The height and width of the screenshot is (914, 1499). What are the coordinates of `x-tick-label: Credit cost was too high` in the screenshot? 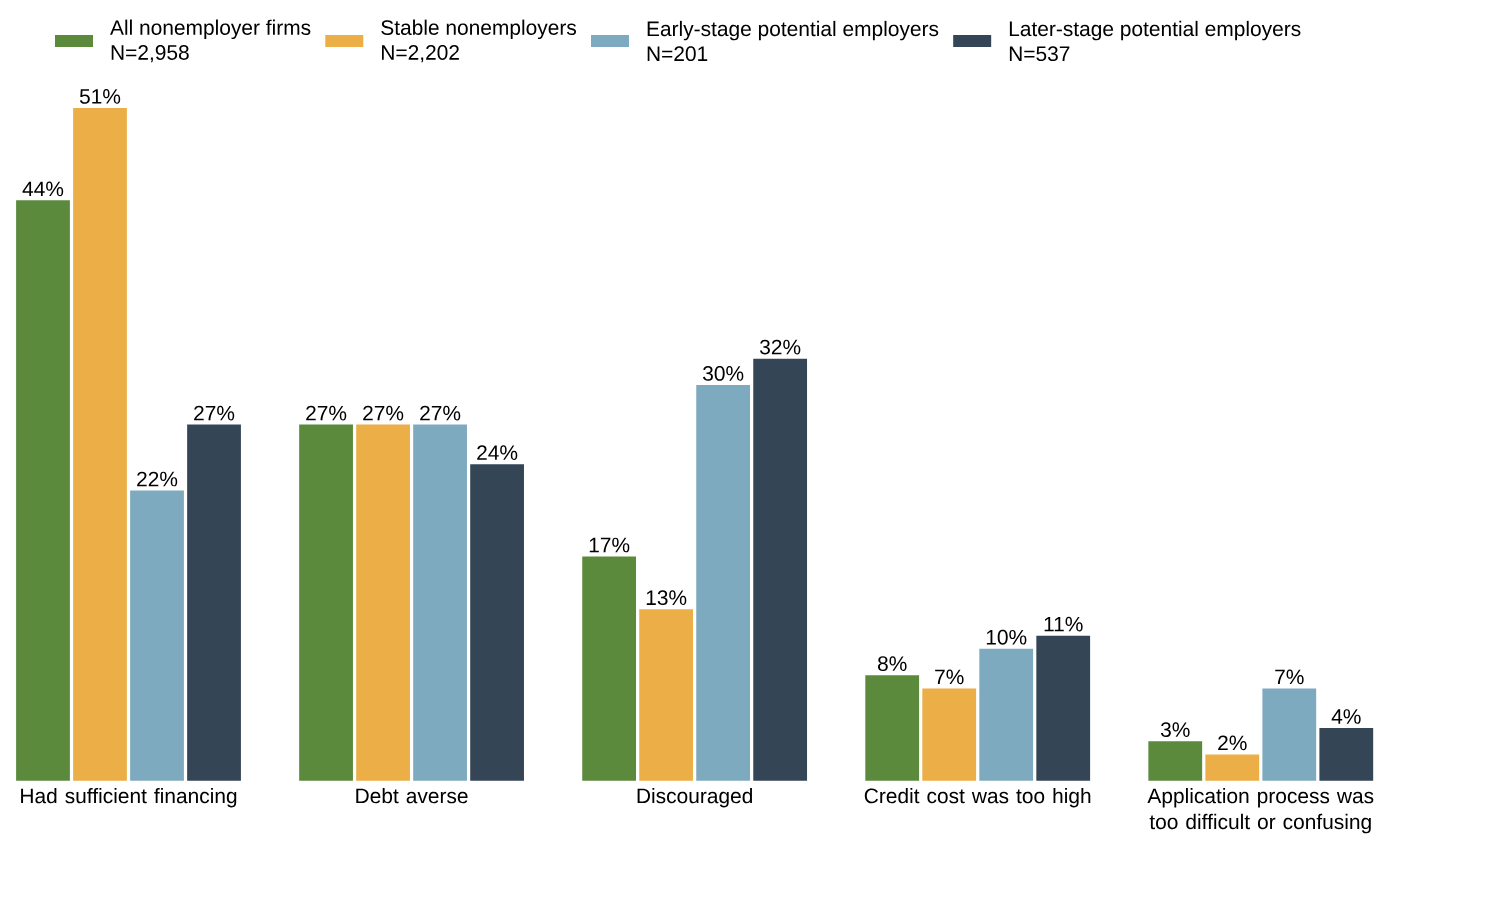 It's located at (977, 797).